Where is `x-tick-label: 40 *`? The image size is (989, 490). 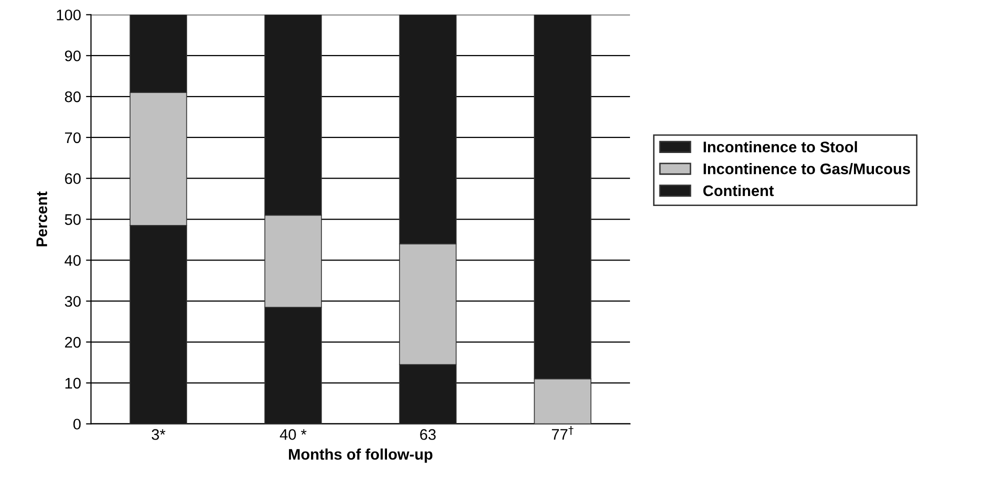 x-tick-label: 40 * is located at coordinates (293, 434).